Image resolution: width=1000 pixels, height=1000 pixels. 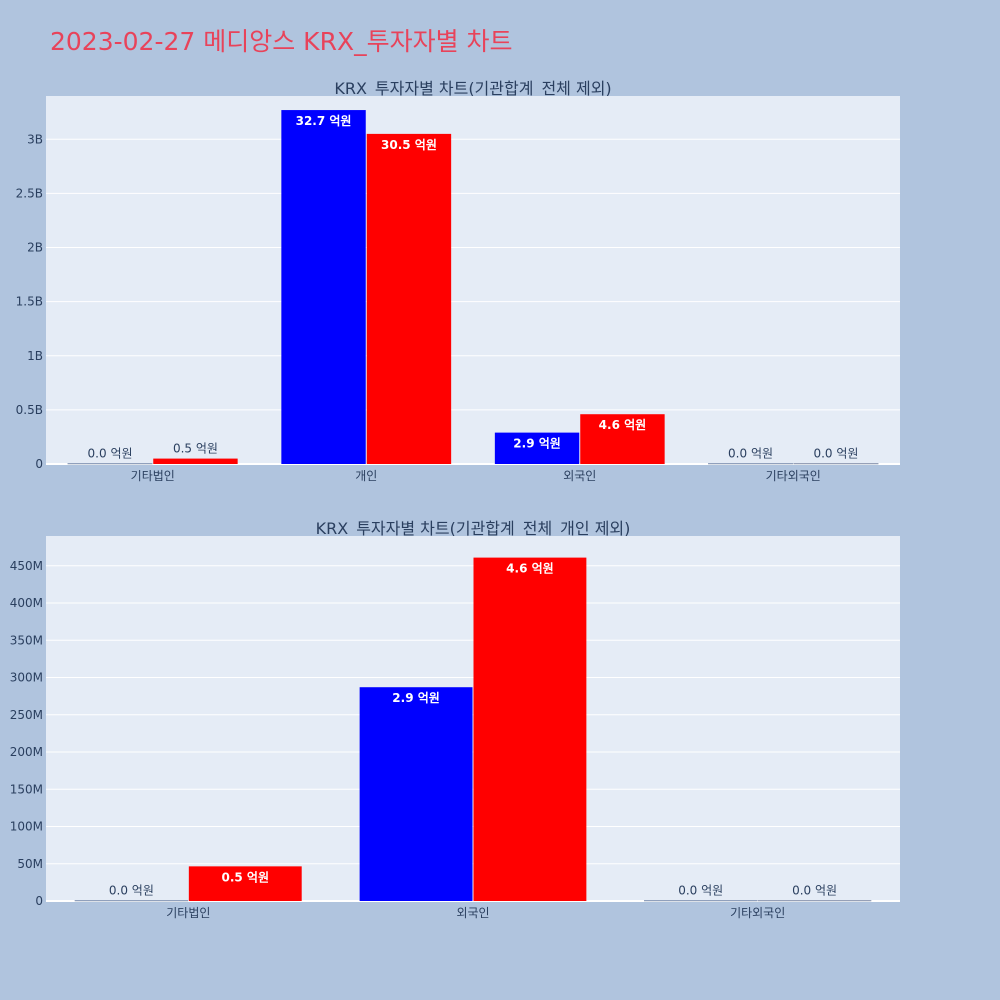 I want to click on y-tick-label: 250M, so click(x=26, y=715).